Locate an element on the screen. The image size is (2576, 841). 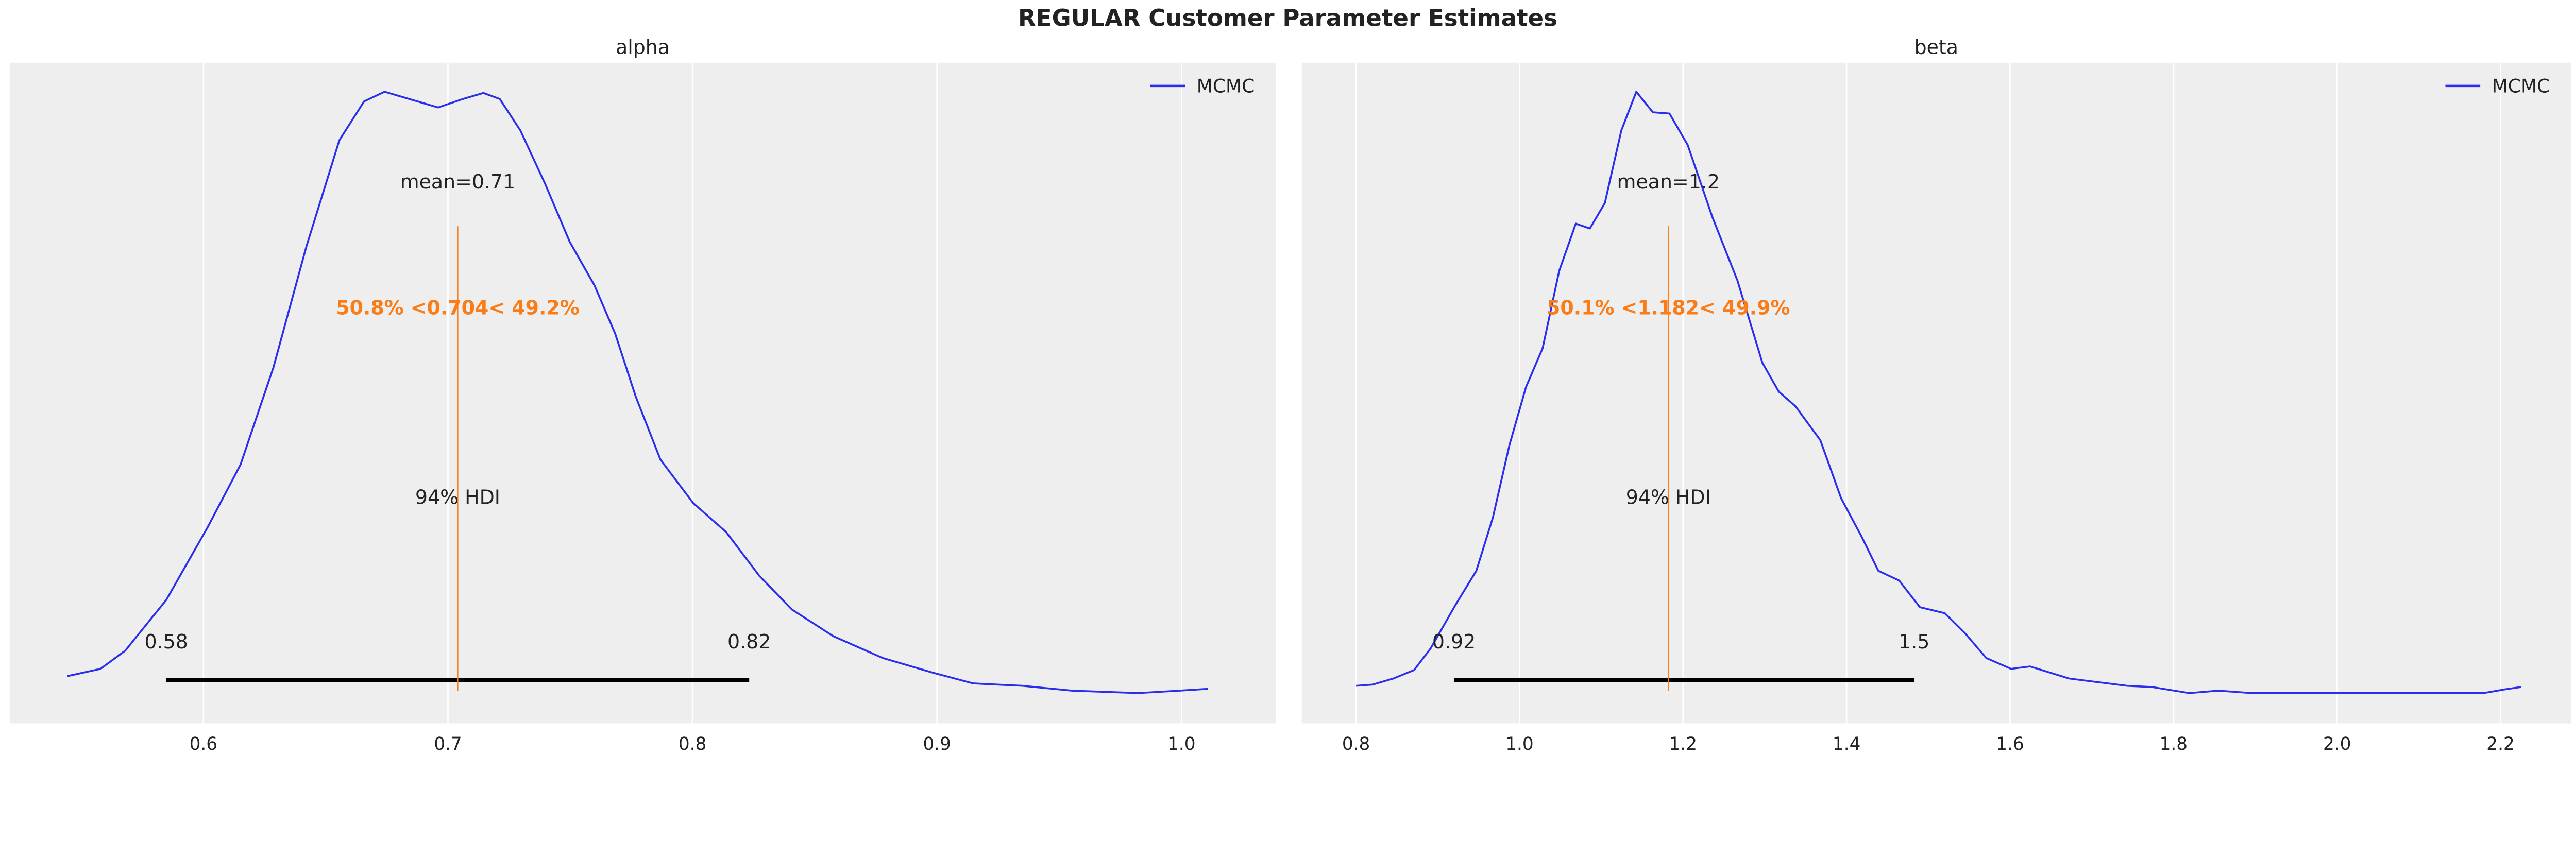
figure-title: REGULAR Customer Parameter Estimates is located at coordinates (1287, 18).